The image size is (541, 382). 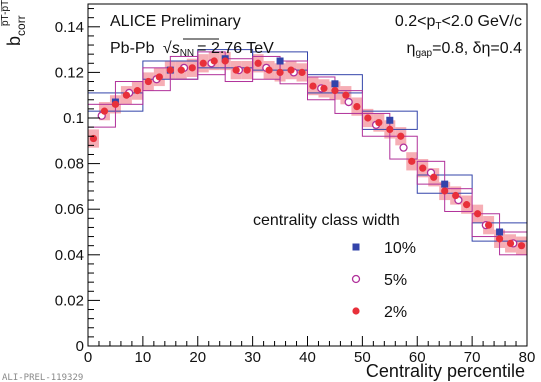 I want to click on eta-label: ηgap=0.8, δη=0.4, so click(x=465, y=49).